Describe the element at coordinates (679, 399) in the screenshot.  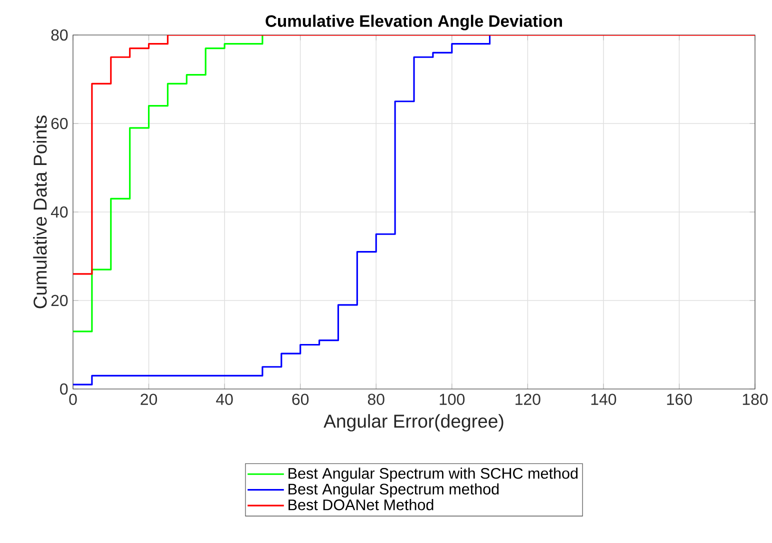
I see `x-tick-label: 160` at that location.